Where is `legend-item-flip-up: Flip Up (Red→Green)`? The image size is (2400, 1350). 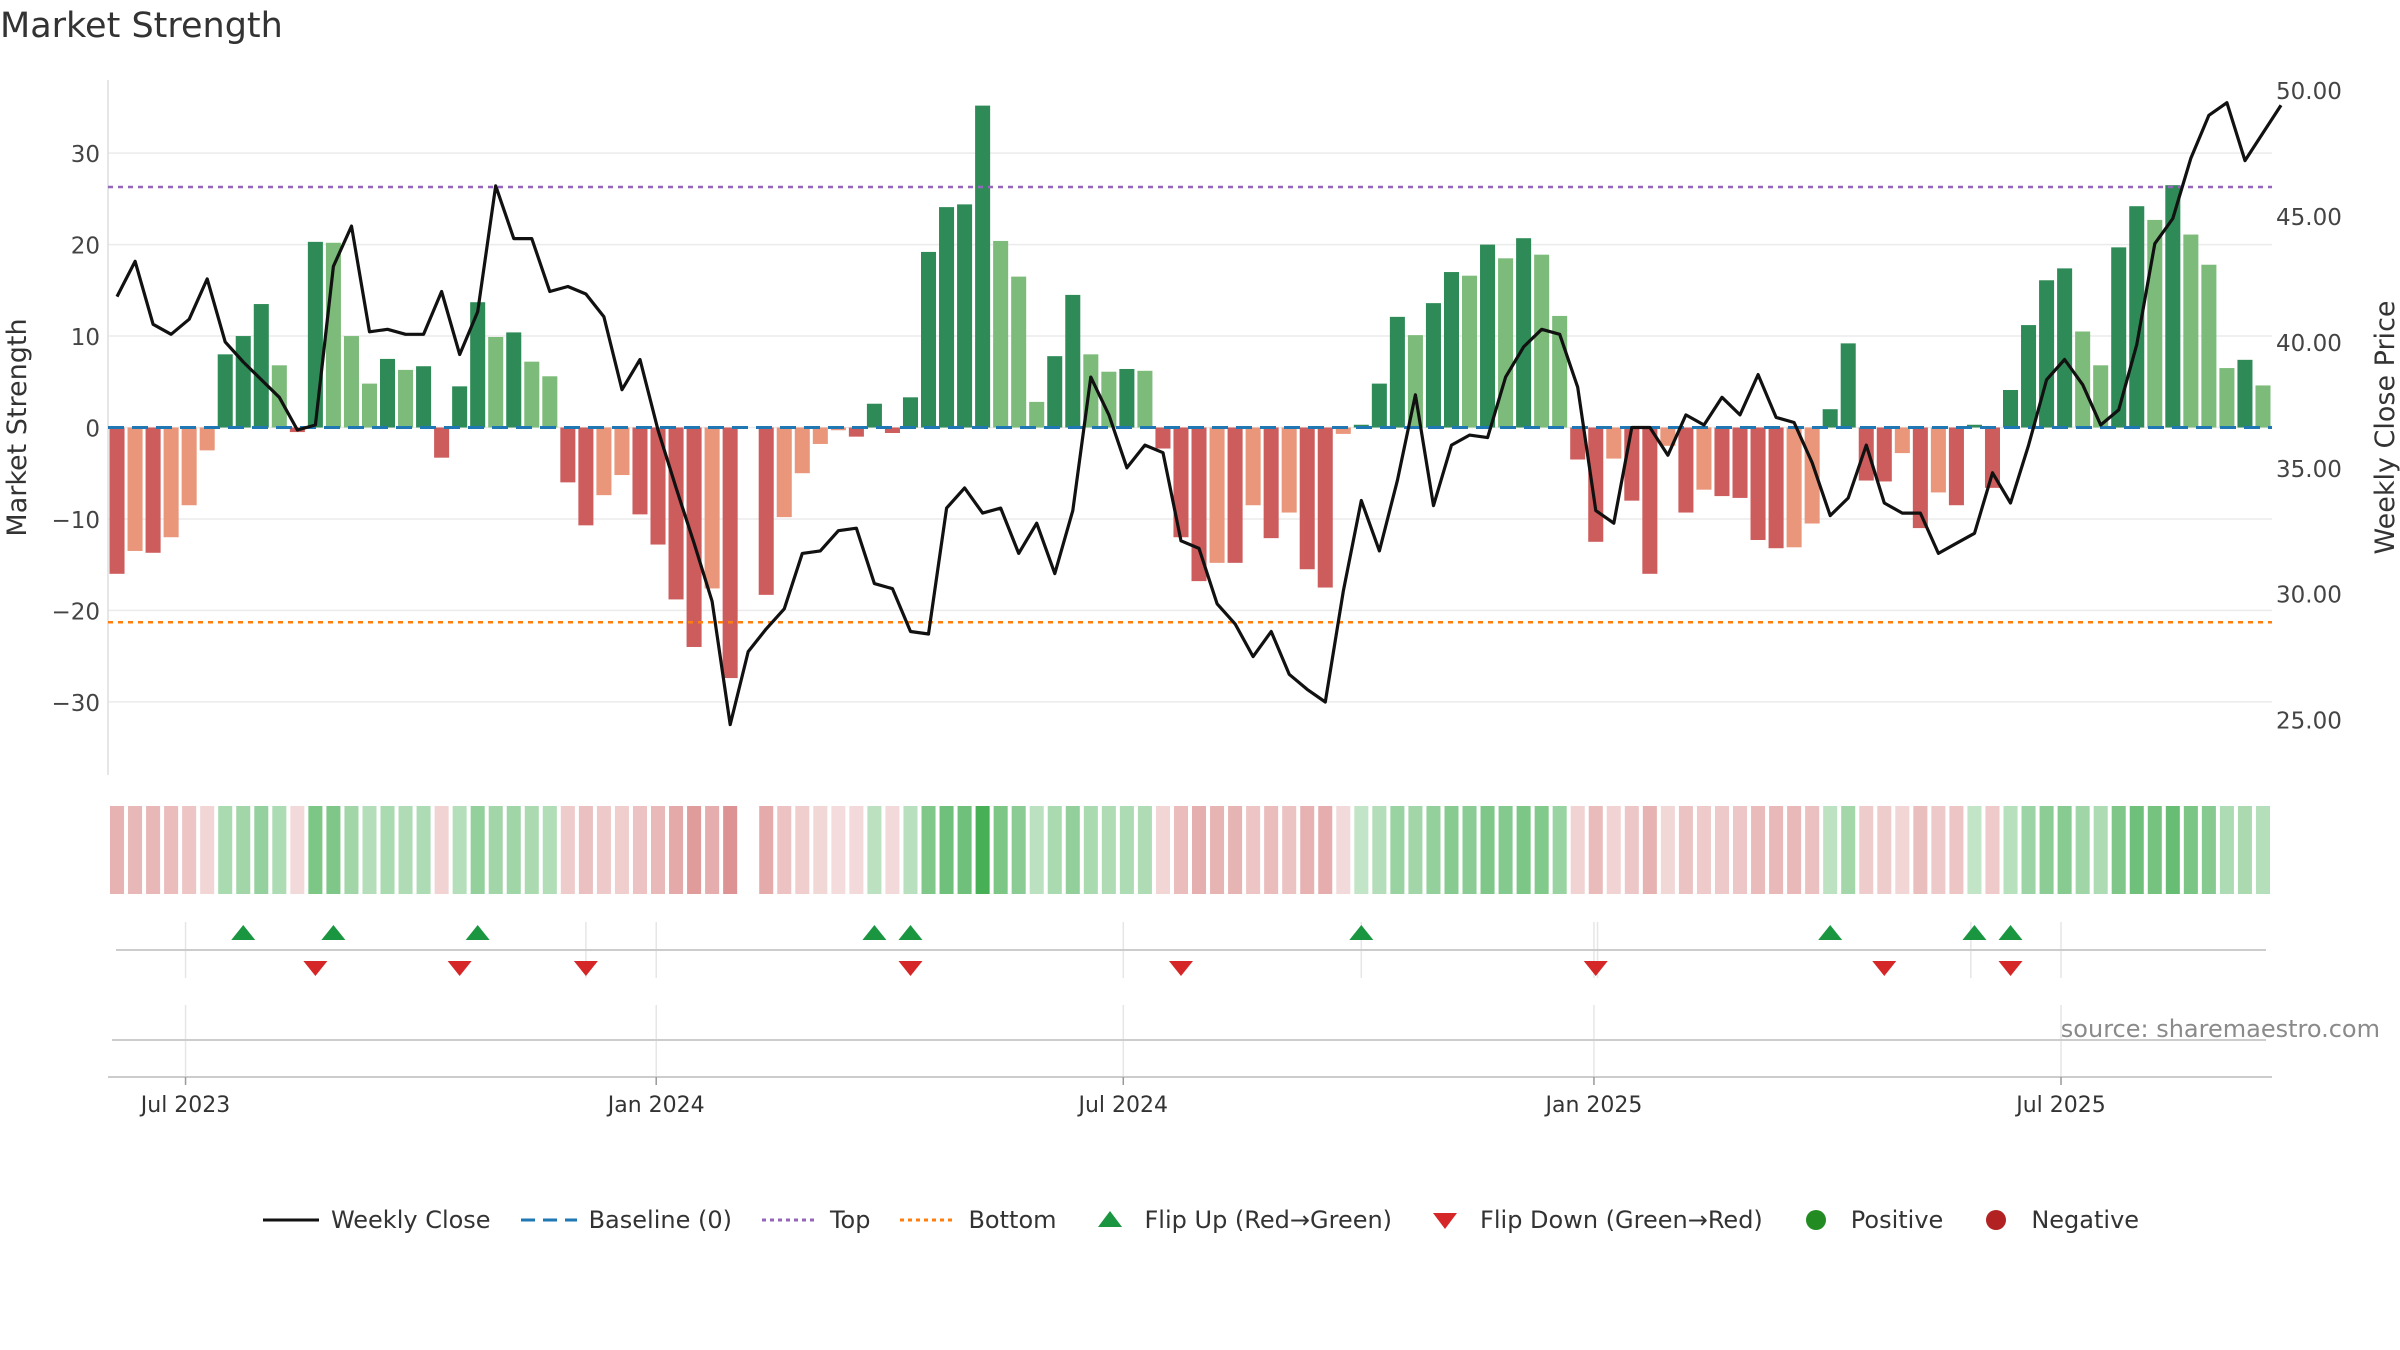
legend-item-flip-up: Flip Up (Red→Green) is located at coordinates (1239, 1220).